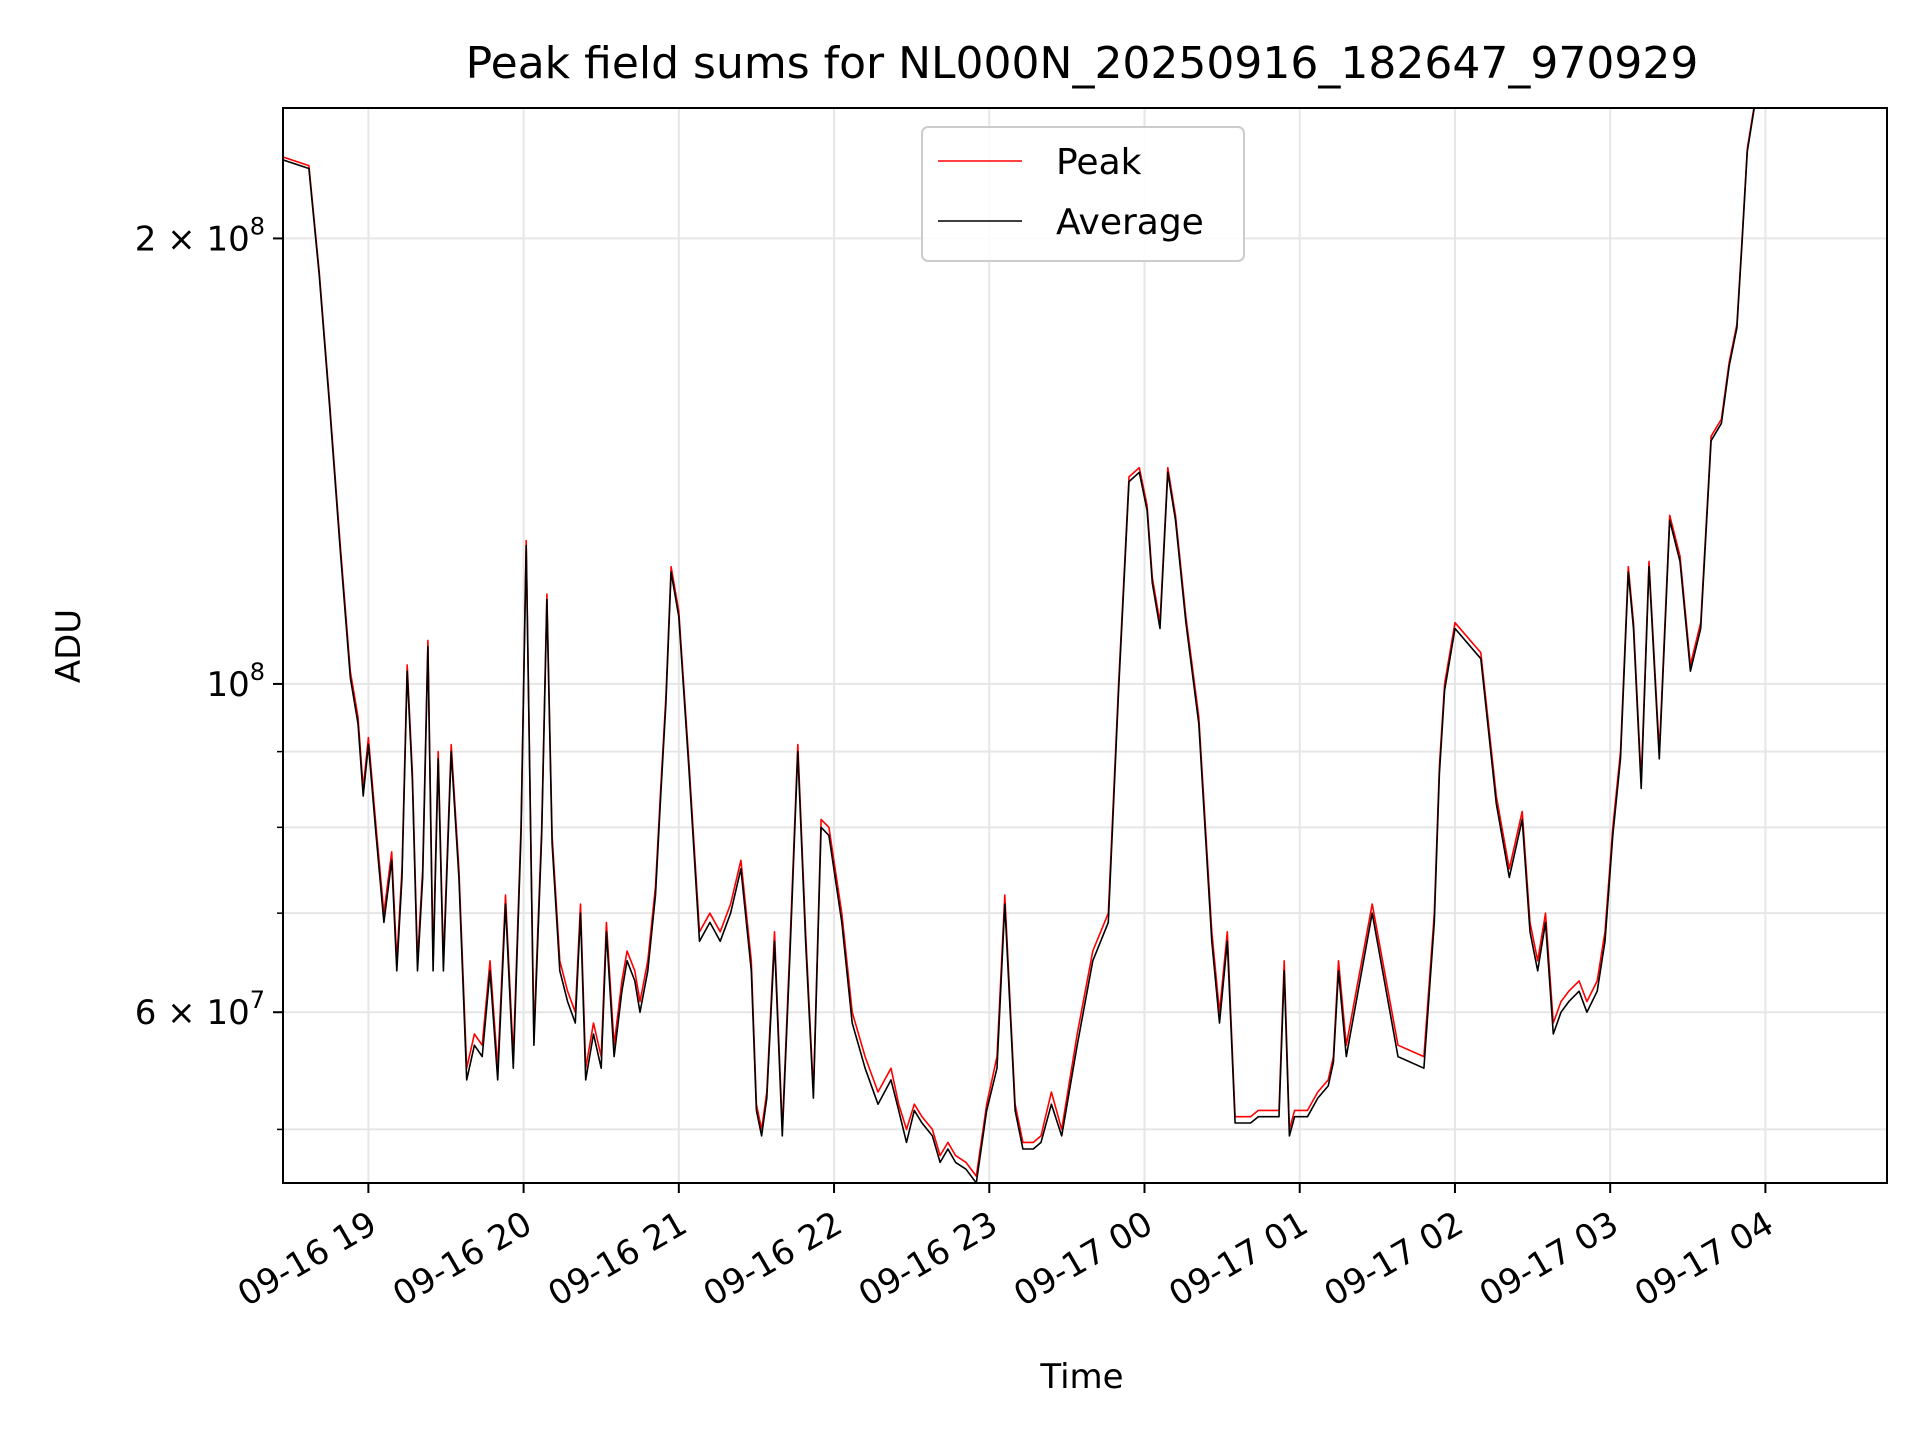  I want to click on y-axis-ticks: 2 × 108 108 6 × 107, so click(209, 671).